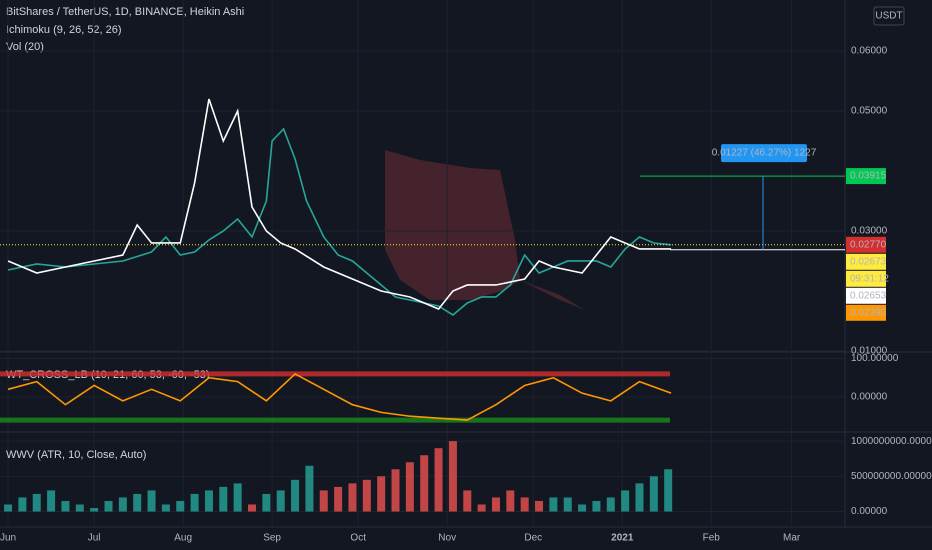 Image resolution: width=932 pixels, height=550 pixels. I want to click on price-tag-label: 09:31:12, so click(869, 278).